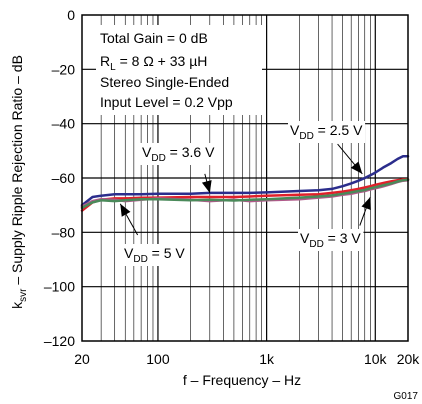 The height and width of the screenshot is (404, 422). Describe the element at coordinates (17, 305) in the screenshot. I see `y-axis-label-main: k` at that location.